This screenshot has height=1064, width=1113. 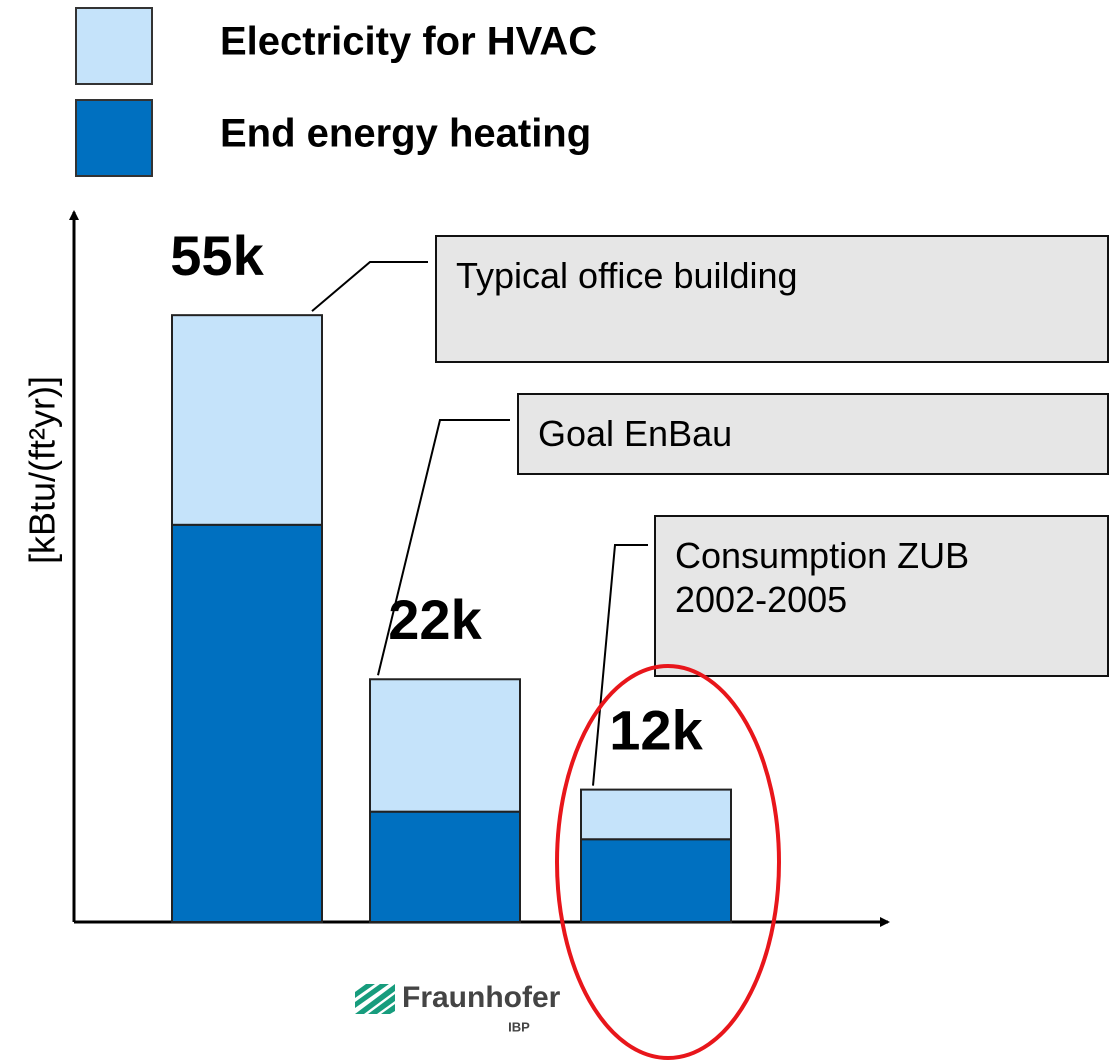 I want to click on logo: Fraunhofer IBP, so click(x=458, y=1007).